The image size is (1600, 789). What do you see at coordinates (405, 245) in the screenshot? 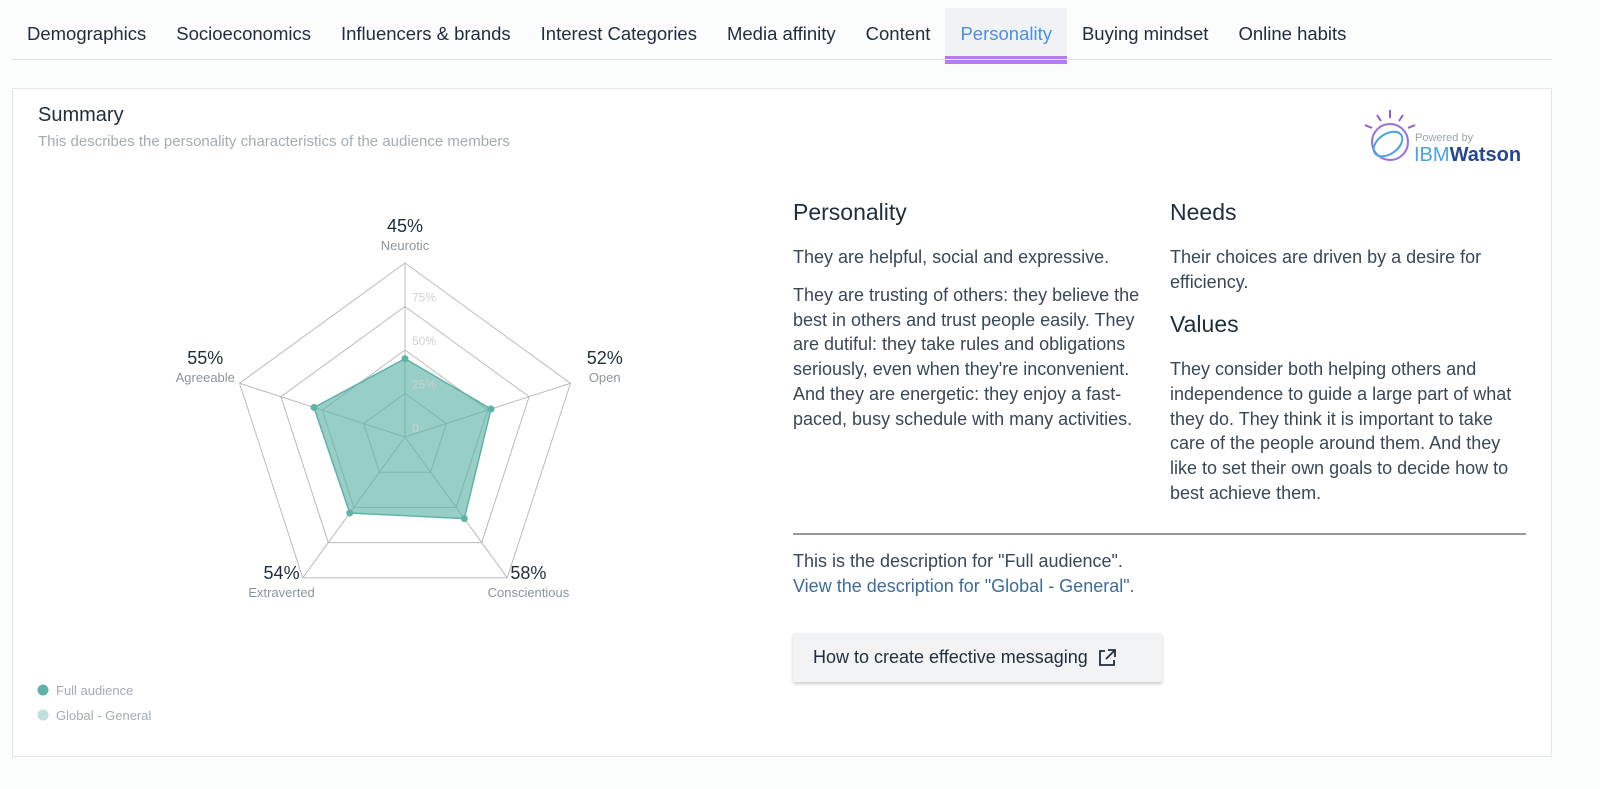
I see `category-label: Neurotic` at bounding box center [405, 245].